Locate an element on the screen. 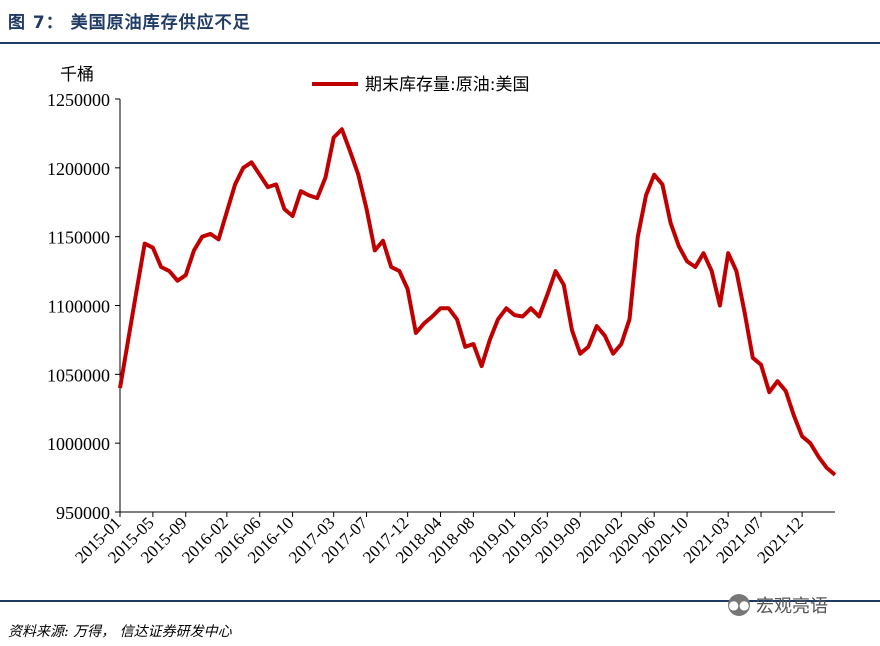 The width and height of the screenshot is (880, 646). chart-legend: 期末库存量:原油:美国 is located at coordinates (420, 85).